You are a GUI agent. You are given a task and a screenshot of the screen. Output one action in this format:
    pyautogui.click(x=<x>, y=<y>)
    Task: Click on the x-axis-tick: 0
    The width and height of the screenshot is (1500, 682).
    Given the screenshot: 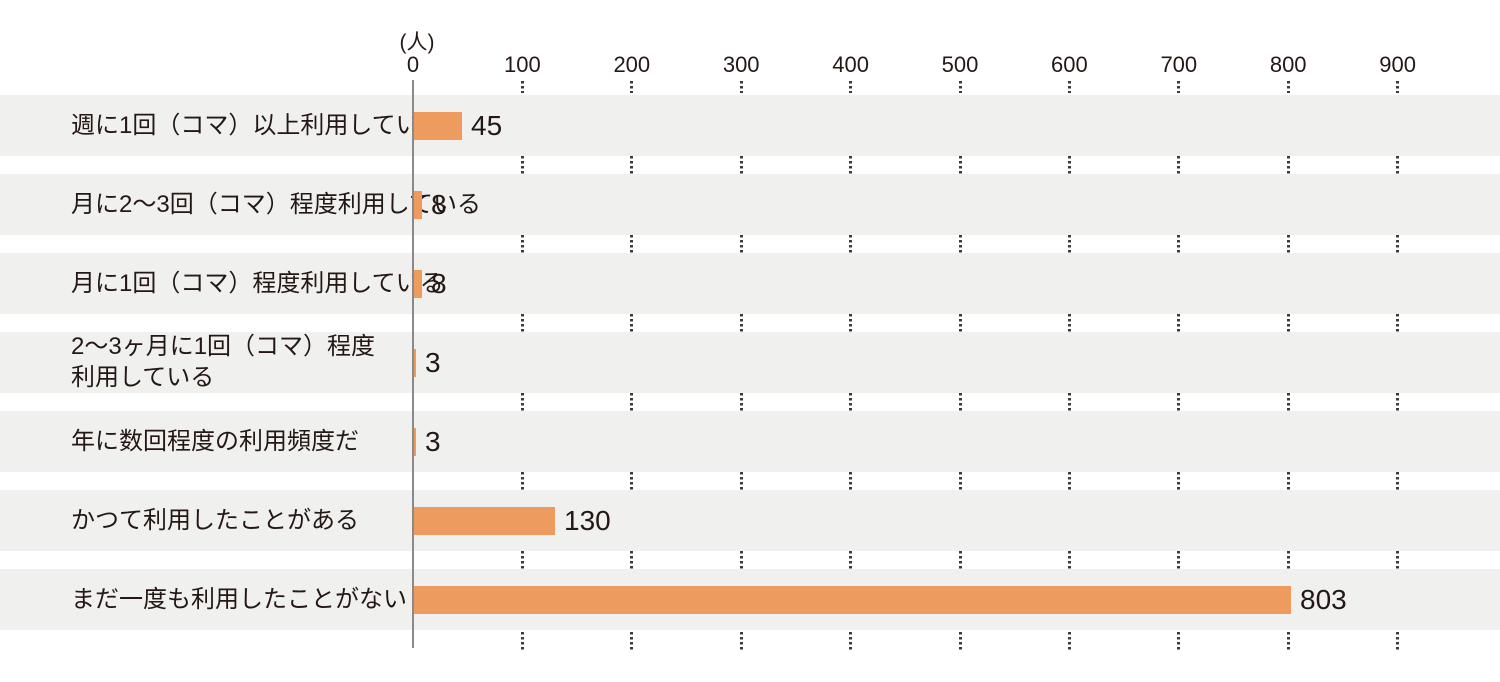 What is the action you would take?
    pyautogui.click(x=413, y=64)
    